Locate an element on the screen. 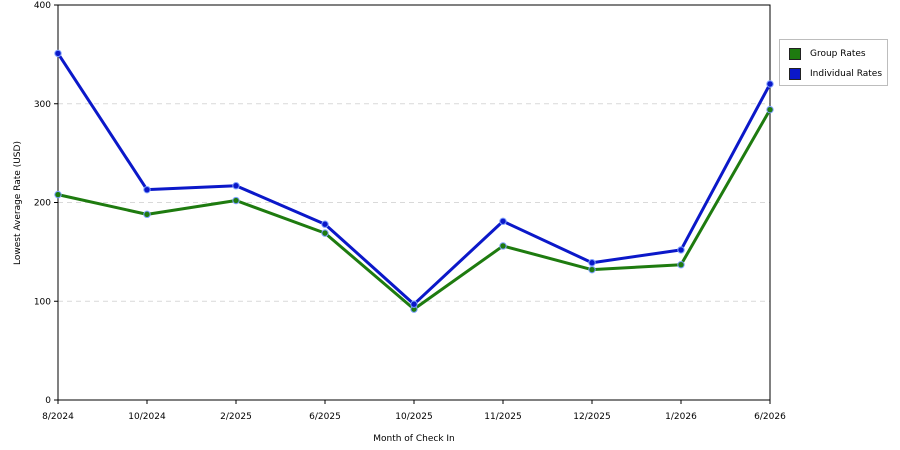  y-tick-label: 300 is located at coordinates (42, 105).